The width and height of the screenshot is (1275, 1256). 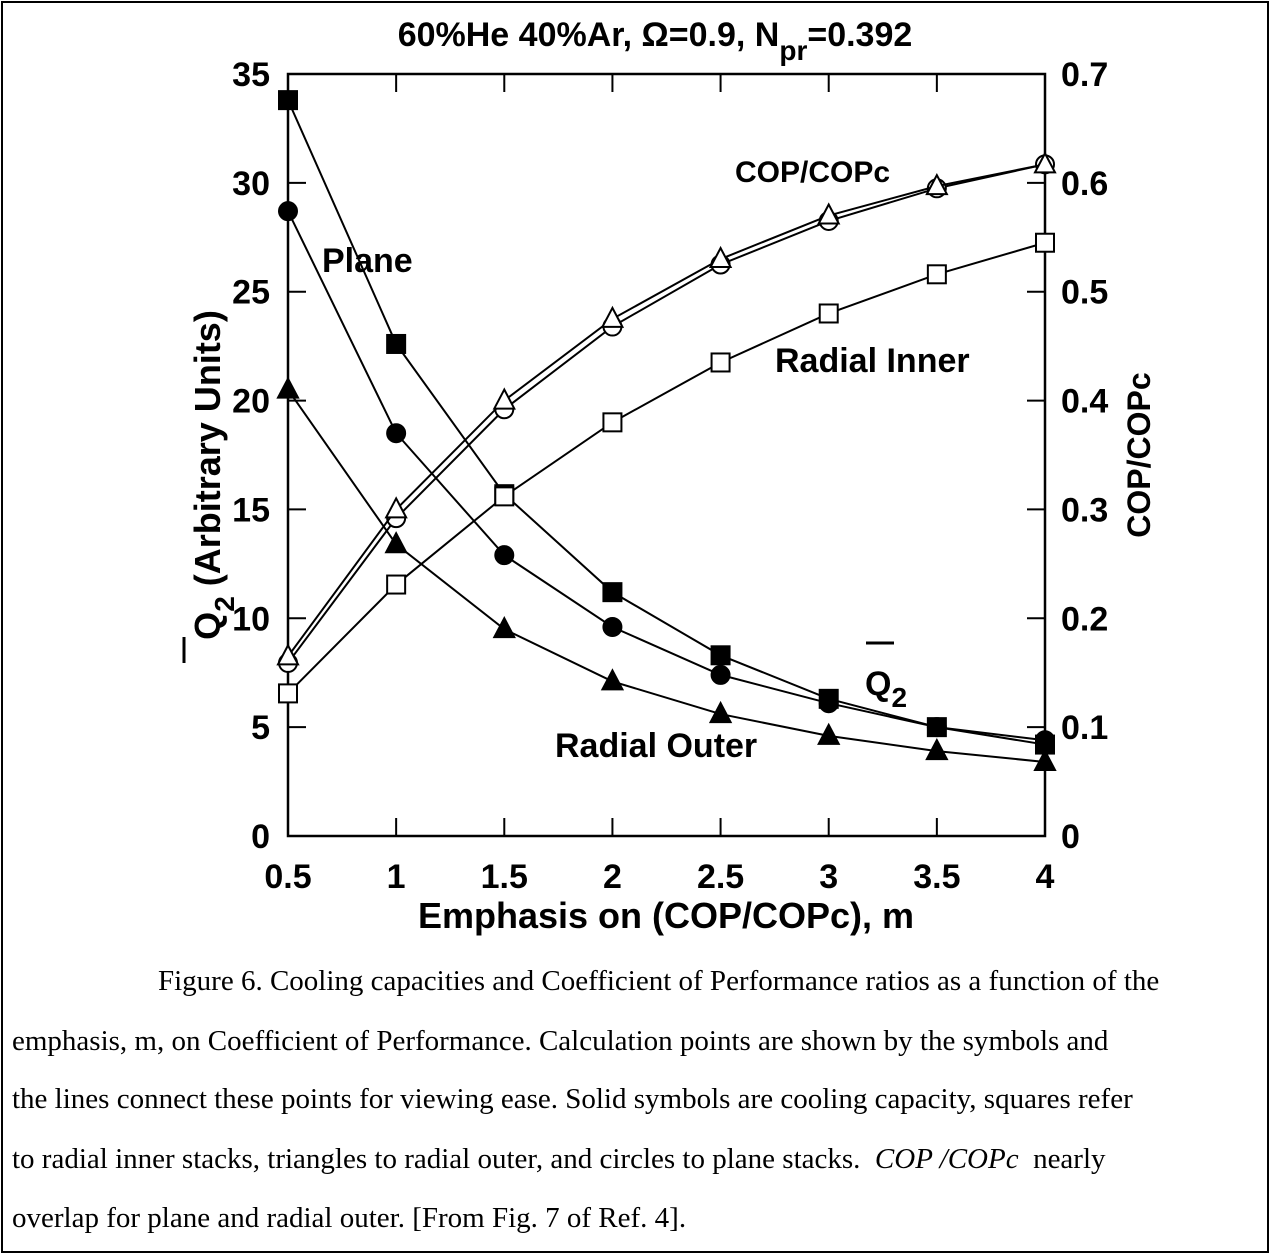 I want to click on y2-tick-label: 0, so click(x=1070, y=837).